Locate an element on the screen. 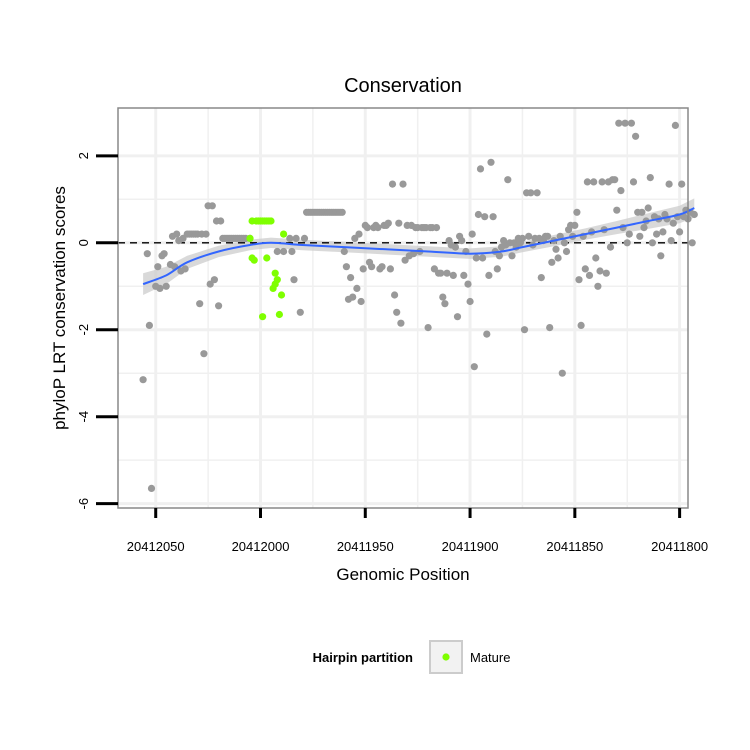  x-tick-label: 20411800 is located at coordinates (679, 546).